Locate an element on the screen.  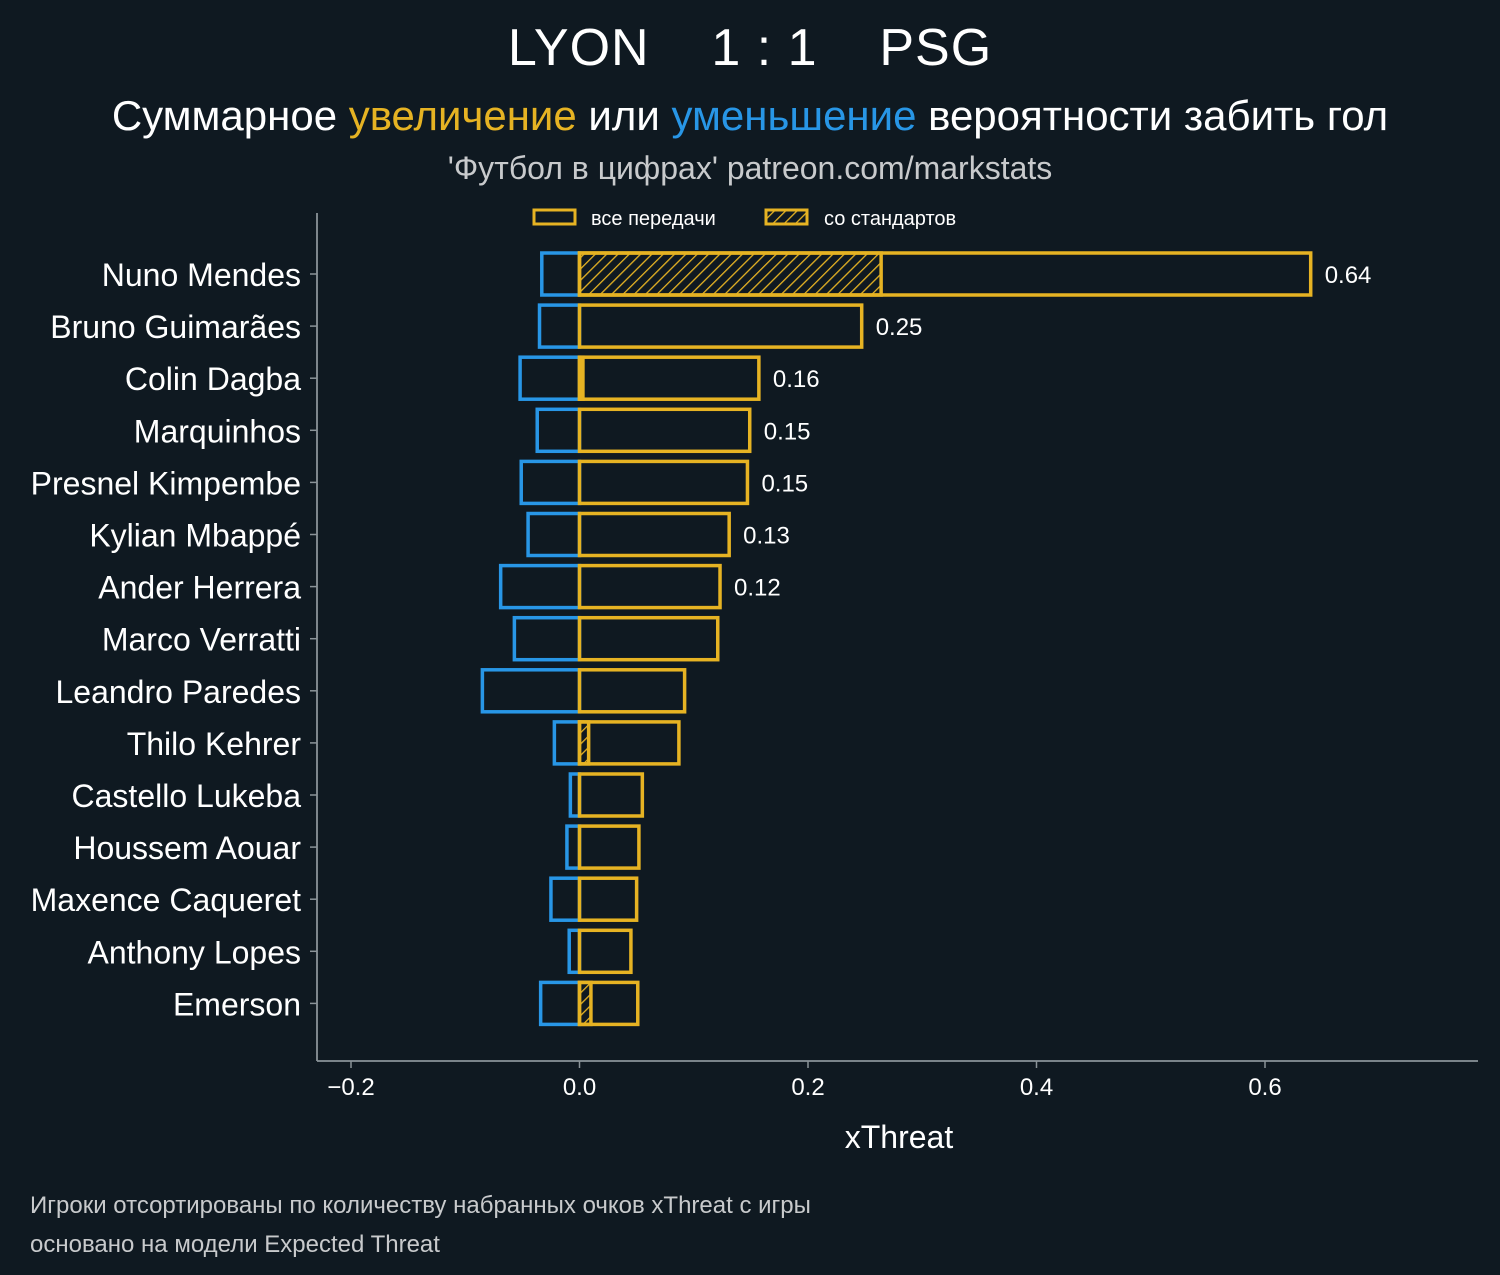
y-tick-label: Anthony Lopes is located at coordinates (195, 952).